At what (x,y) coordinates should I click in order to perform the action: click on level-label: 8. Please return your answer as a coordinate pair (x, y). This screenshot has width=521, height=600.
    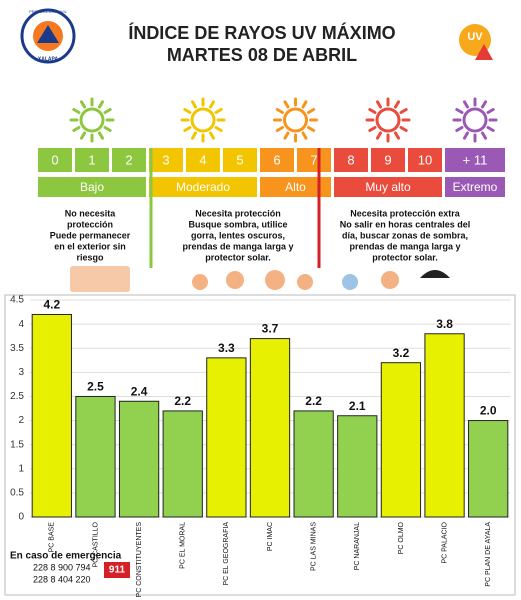
    Looking at the image, I should click on (350, 159).